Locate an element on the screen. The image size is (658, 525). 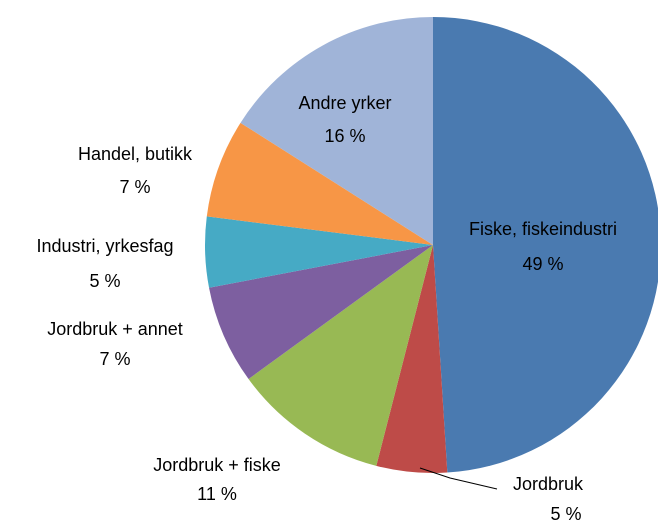
slice-label: Industri, yrkesfag is located at coordinates (104, 246).